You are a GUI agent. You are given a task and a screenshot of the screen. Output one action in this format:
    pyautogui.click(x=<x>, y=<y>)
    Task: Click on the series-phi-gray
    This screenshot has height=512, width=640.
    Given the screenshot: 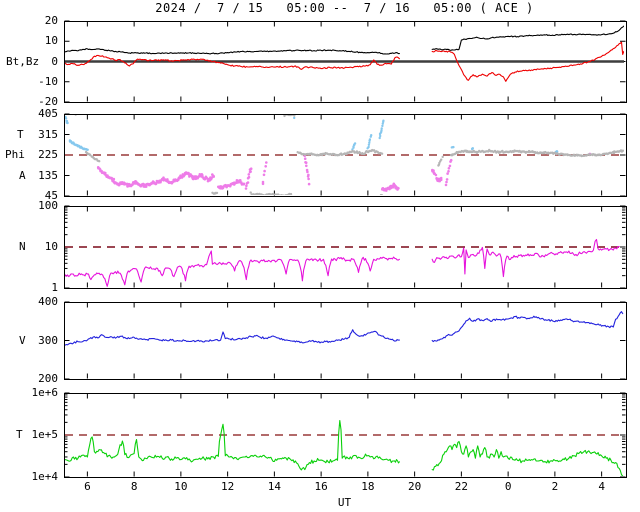 What is the action you would take?
    pyautogui.click(x=349, y=155)
    